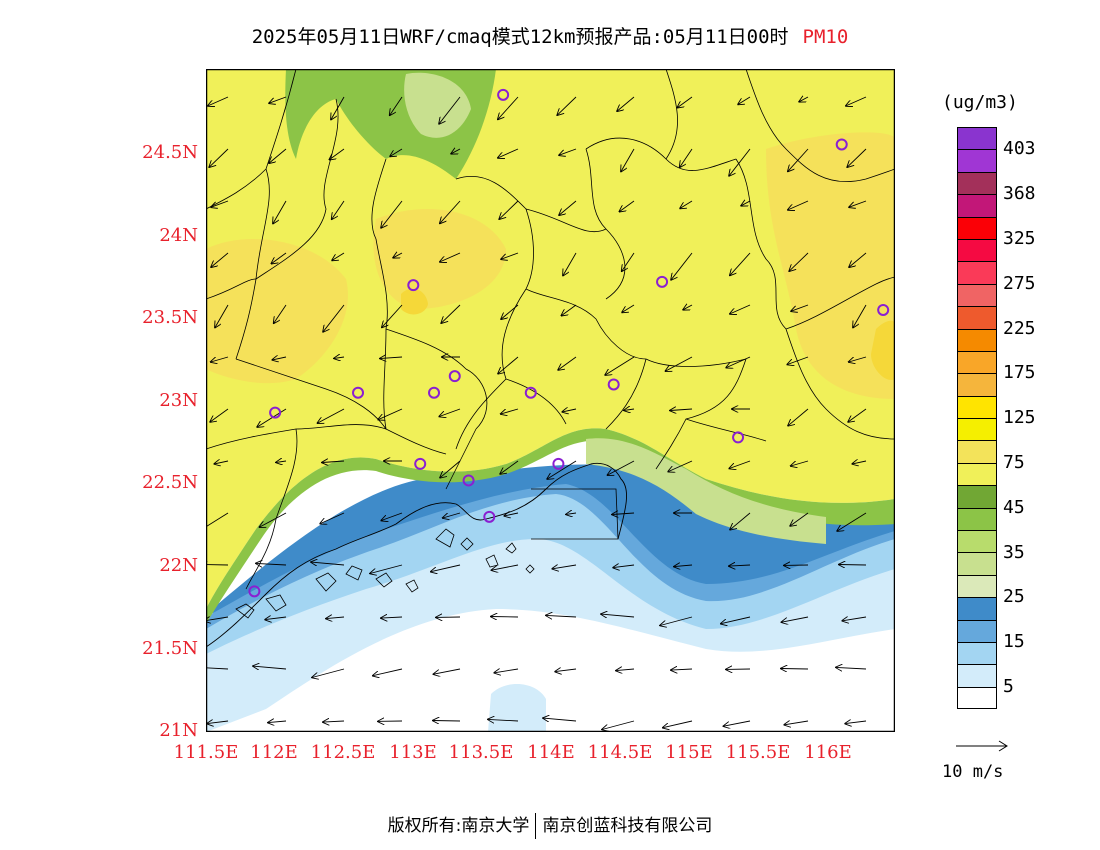 This screenshot has width=1100, height=850. What do you see at coordinates (830, 265) in the screenshot?
I see `high-patch-east` at bounding box center [830, 265].